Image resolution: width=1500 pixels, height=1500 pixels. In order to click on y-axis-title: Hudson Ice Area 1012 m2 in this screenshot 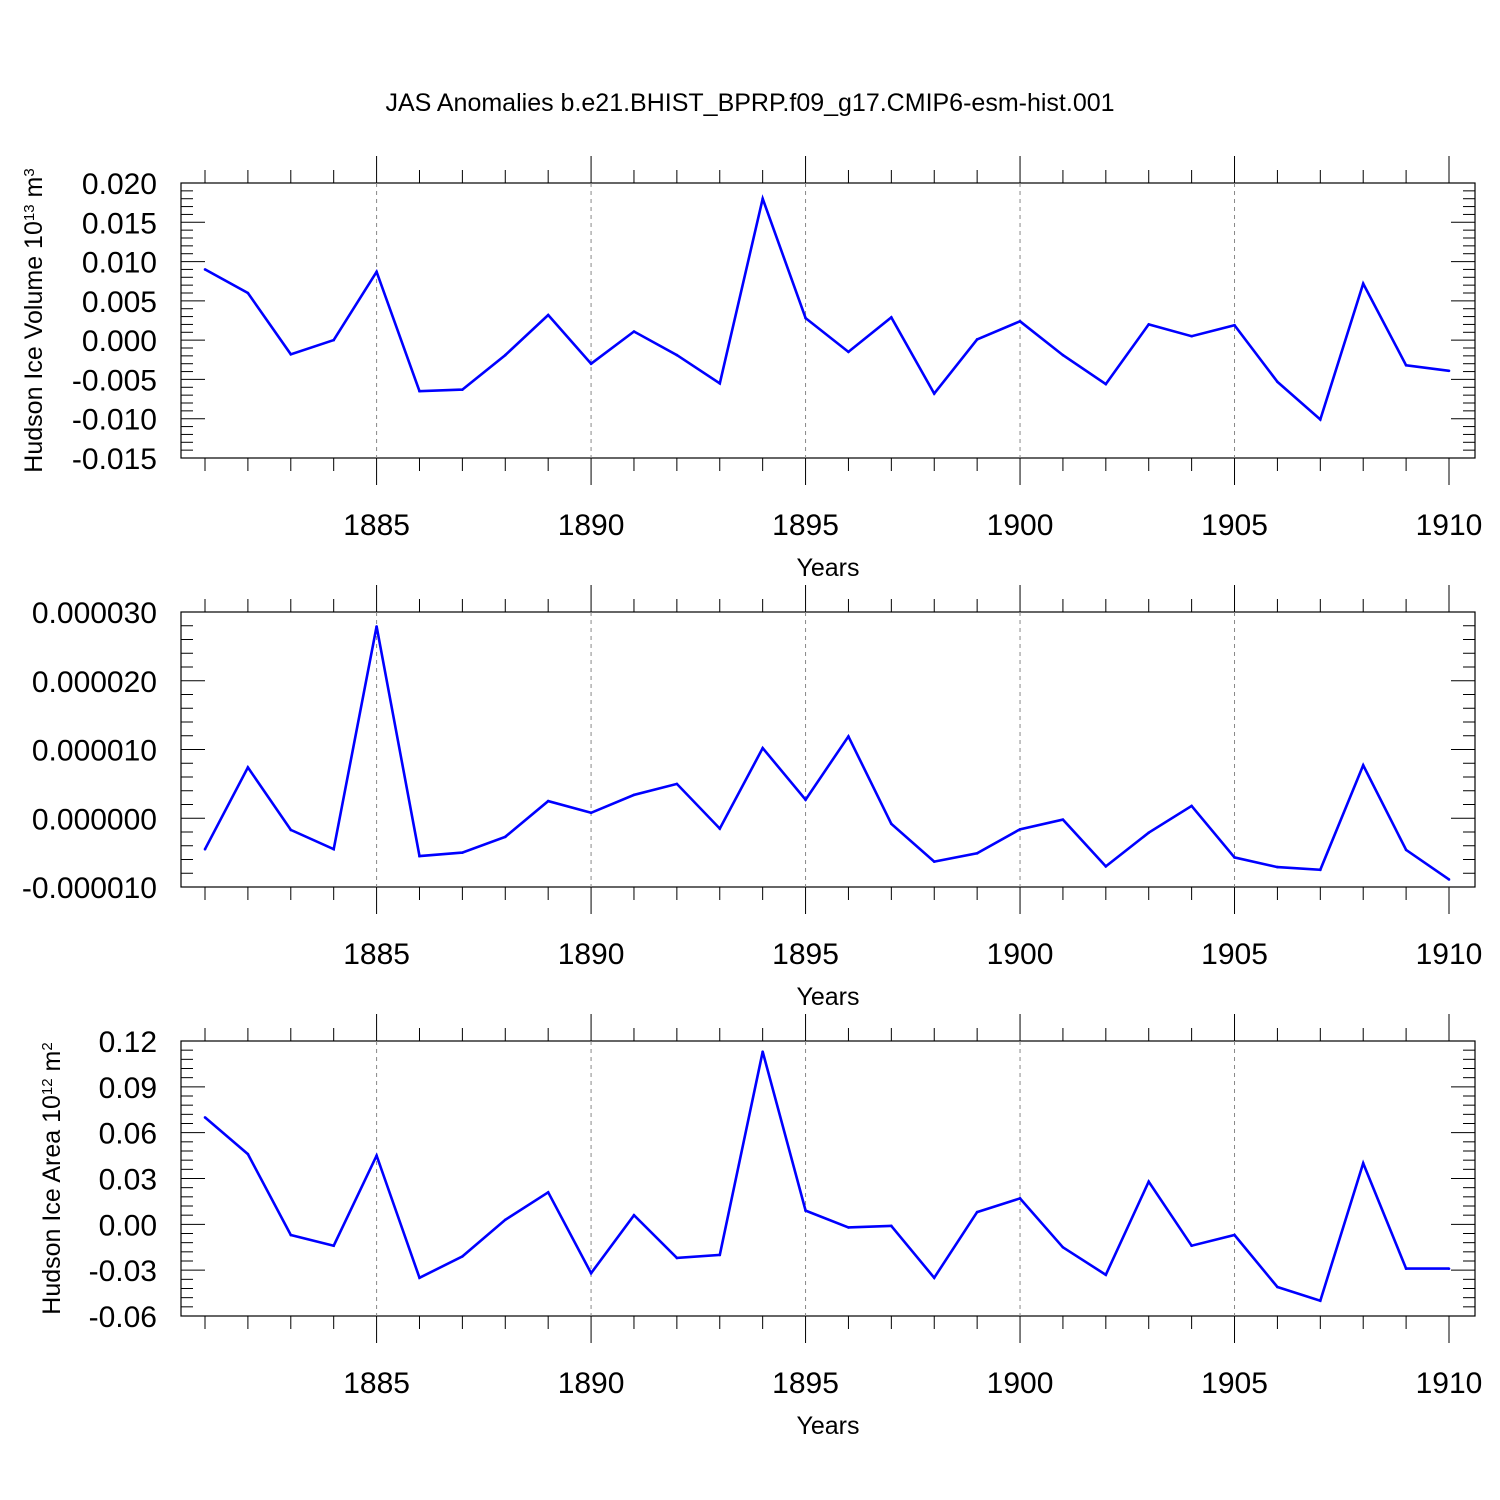, I will do `click(52, 1178)`.